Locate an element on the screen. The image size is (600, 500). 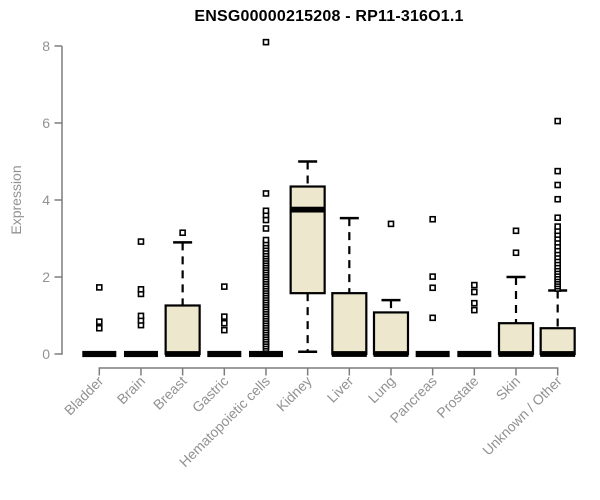
box-bladder is located at coordinates (99, 321).